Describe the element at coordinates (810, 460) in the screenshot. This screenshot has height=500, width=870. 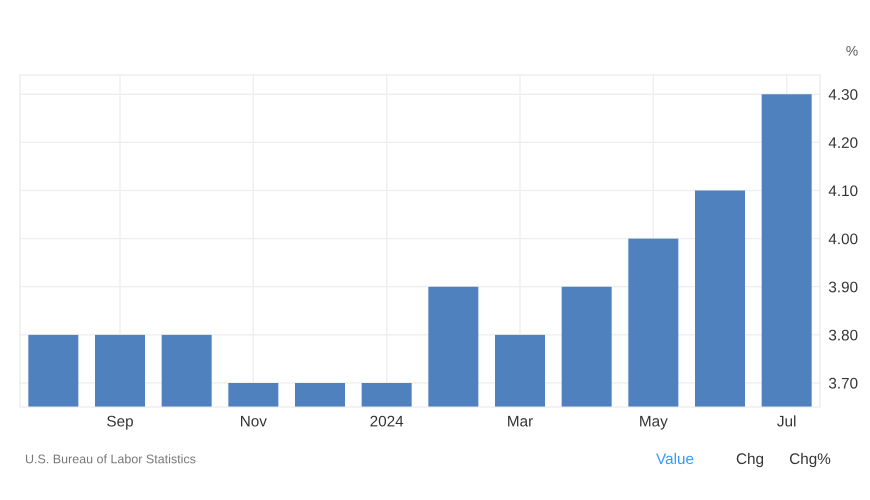
I see `text: Chg%` at that location.